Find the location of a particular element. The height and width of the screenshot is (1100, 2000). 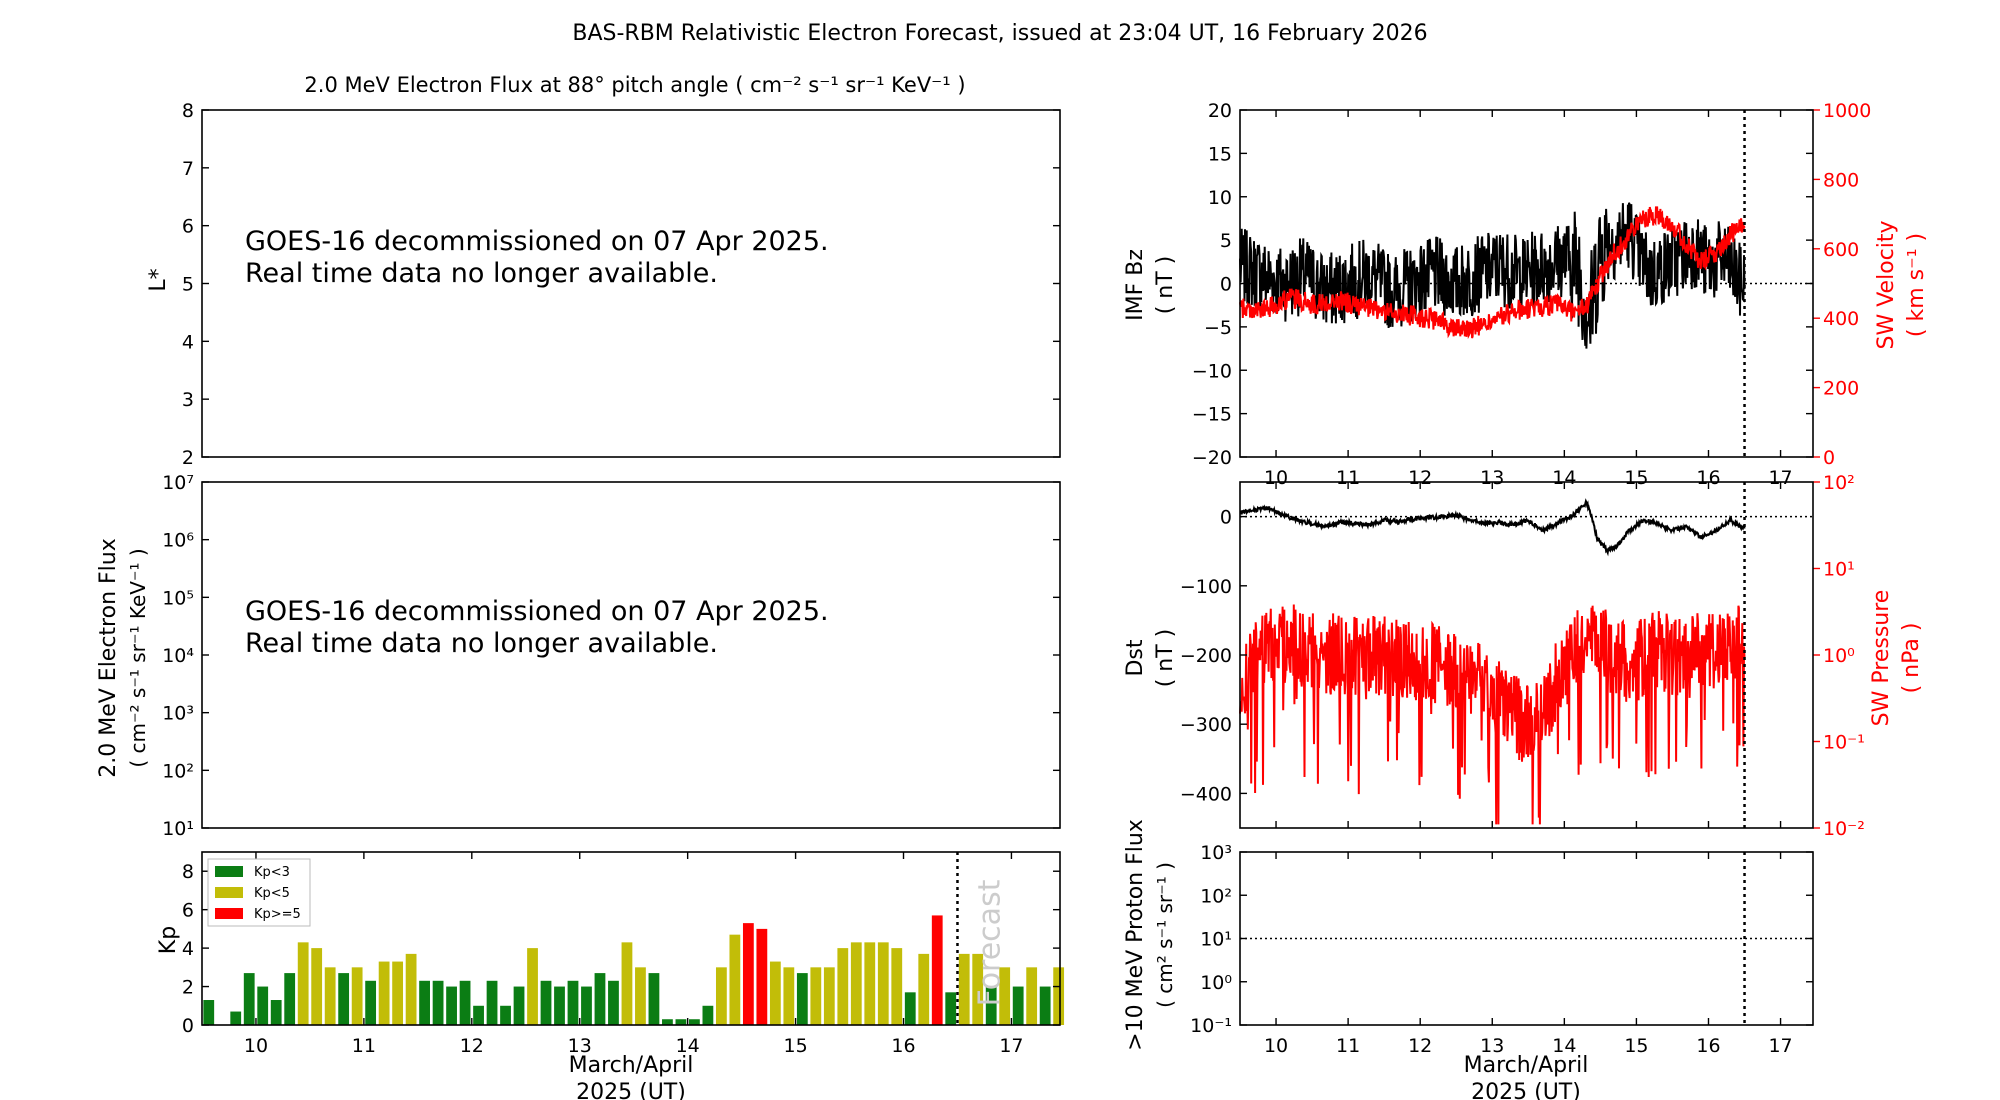

lstar-y-tick-label: 8 is located at coordinates (188, 111).